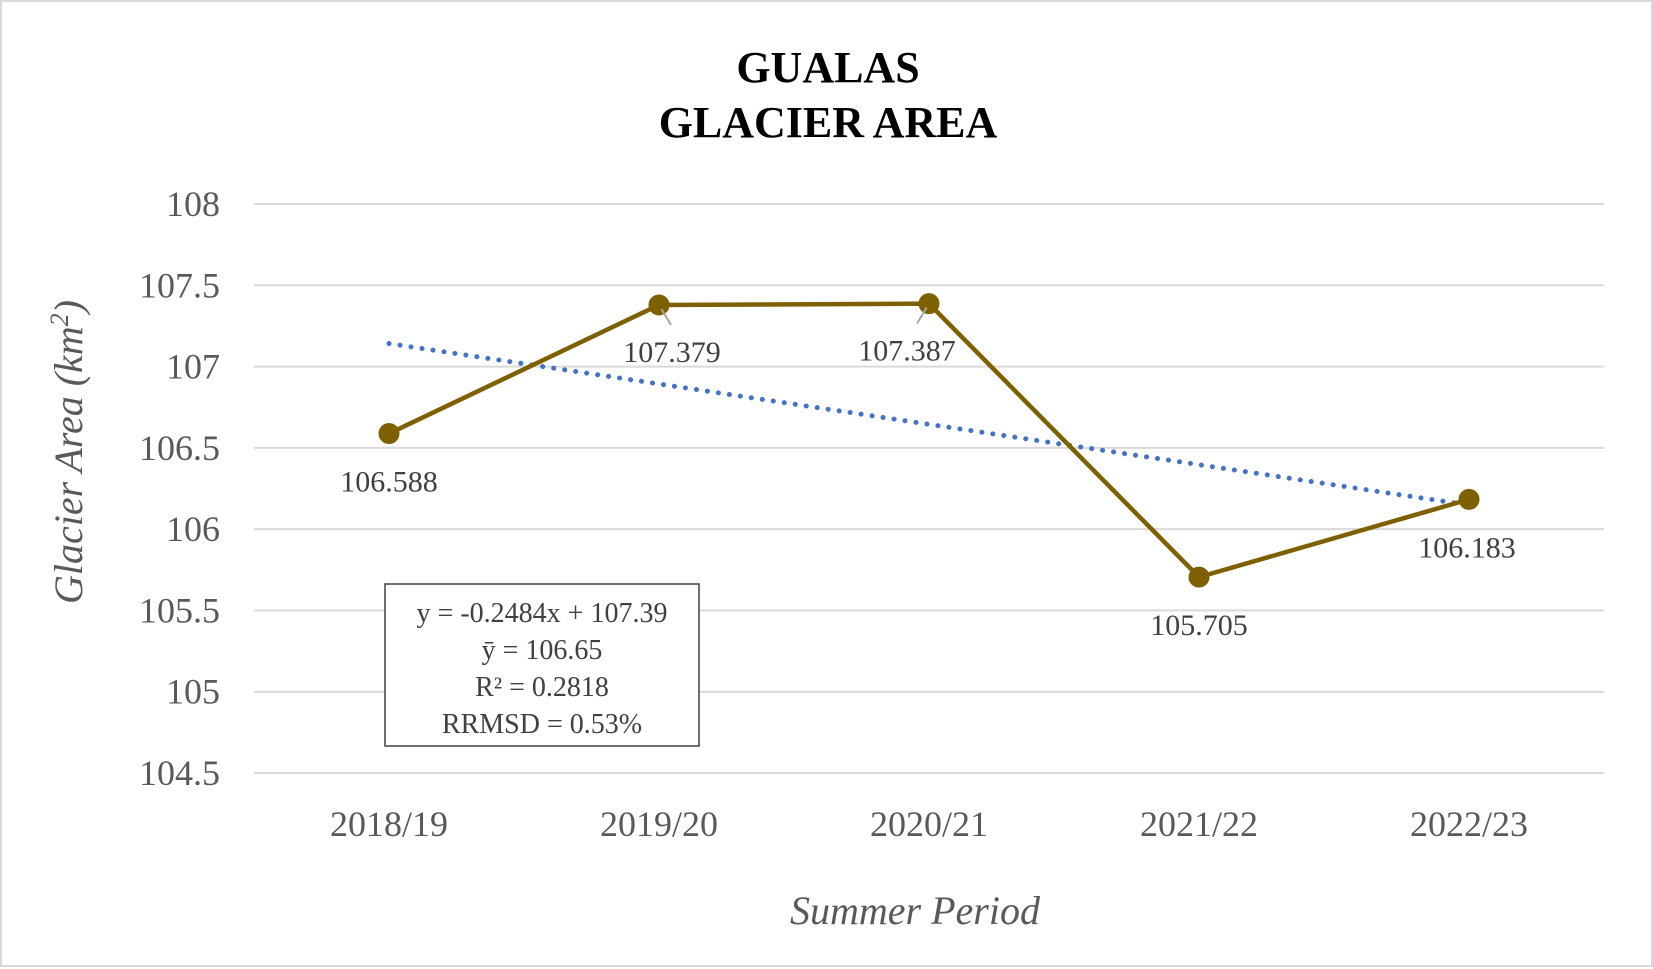 This screenshot has width=1653, height=969. What do you see at coordinates (193, 692) in the screenshot?
I see `y-tick-label: 105` at bounding box center [193, 692].